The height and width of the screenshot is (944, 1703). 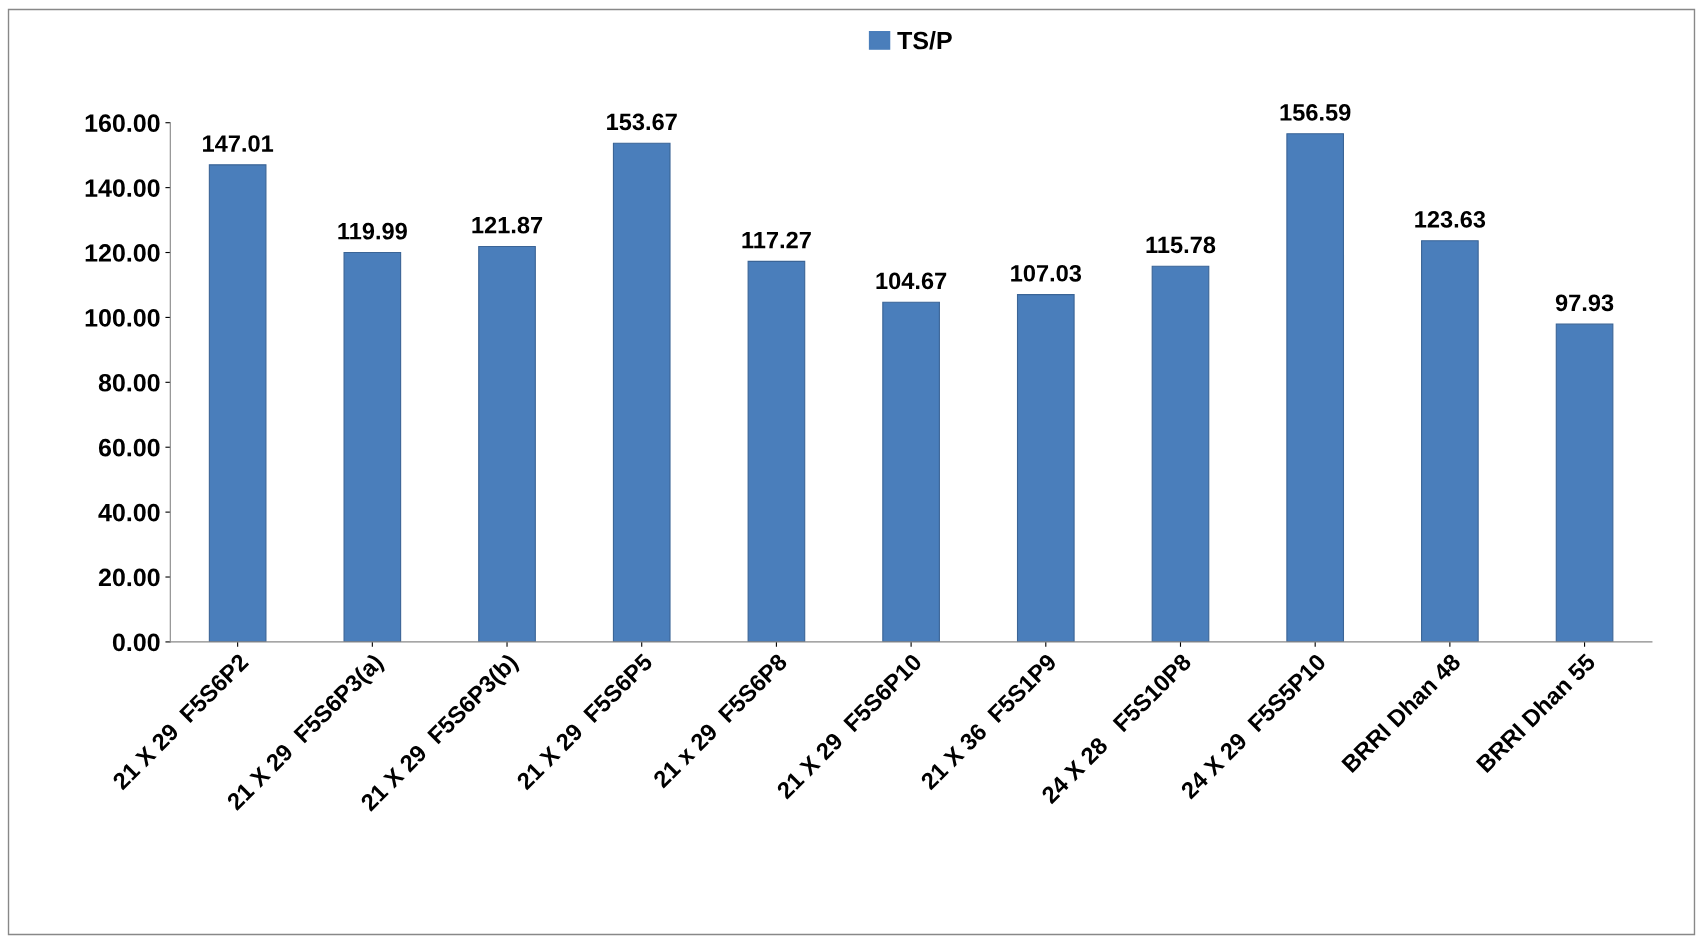 What do you see at coordinates (372, 231) in the screenshot?
I see `data-label: 119.99` at bounding box center [372, 231].